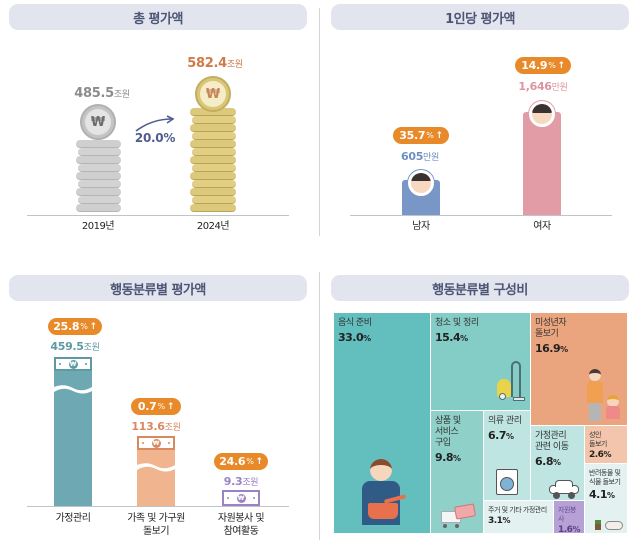  I want to click on treemap-cell-childcare: 미성년자 돌보기 16.9%, so click(579, 369).